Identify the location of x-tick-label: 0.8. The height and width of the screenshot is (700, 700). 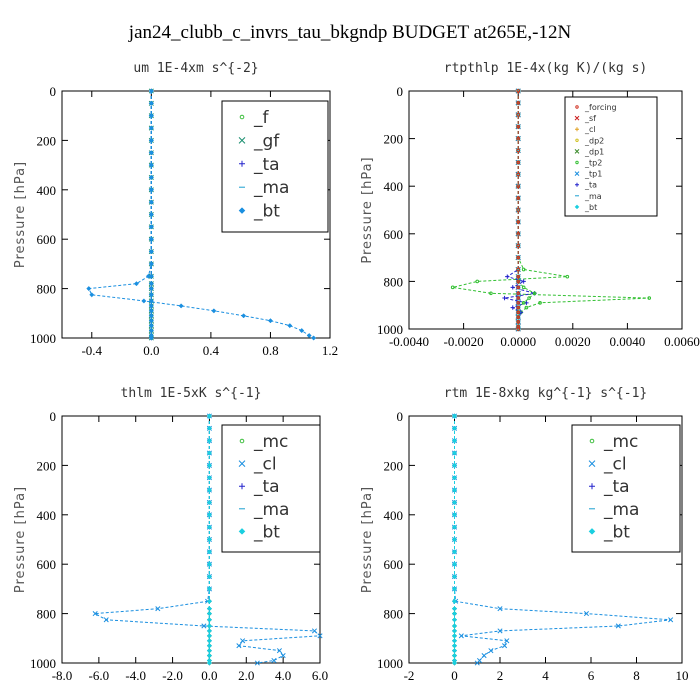
(270, 350).